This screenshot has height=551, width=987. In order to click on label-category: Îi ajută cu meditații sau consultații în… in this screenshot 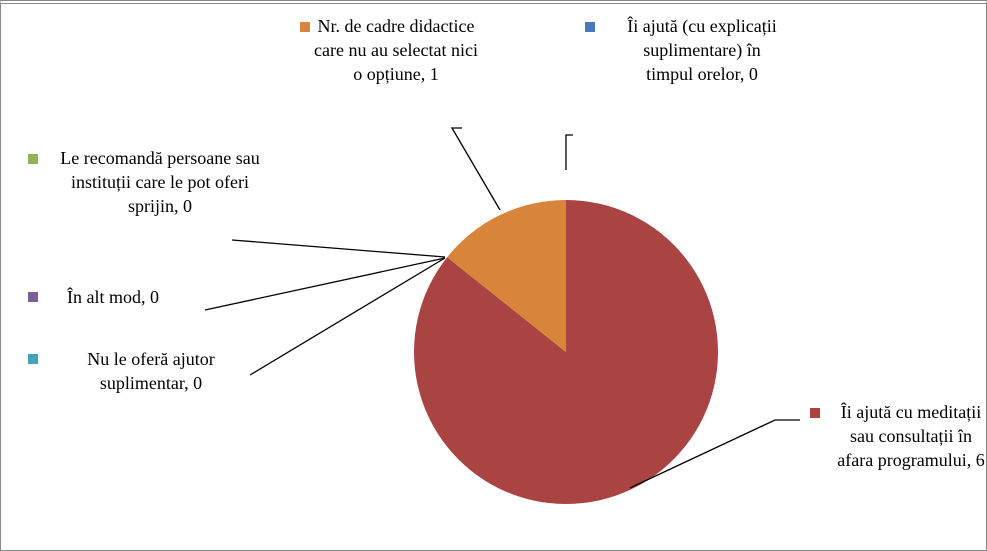, I will do `click(909, 436)`.